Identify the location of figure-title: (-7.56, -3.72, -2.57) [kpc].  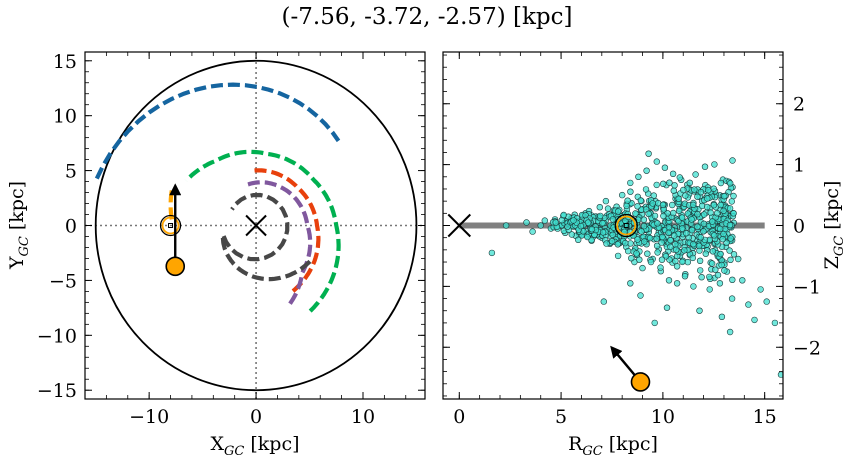
(427, 17).